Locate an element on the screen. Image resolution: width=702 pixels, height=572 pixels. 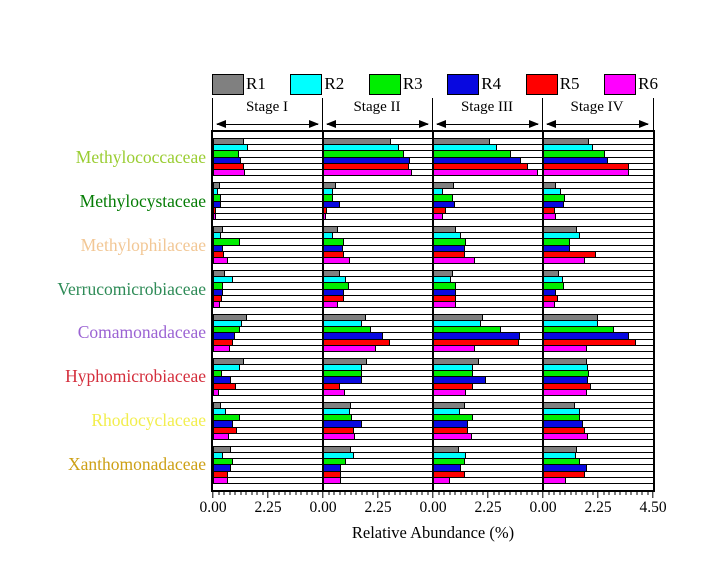
bar-methylococcaceae-r6-panel4 is located at coordinates (586, 173).